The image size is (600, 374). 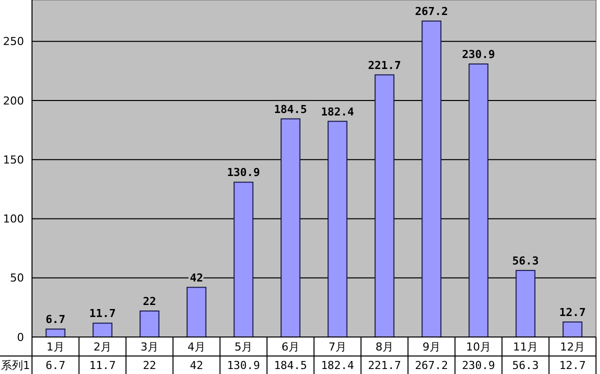 What do you see at coordinates (102, 313) in the screenshot?
I see `data-label: 11.7` at bounding box center [102, 313].